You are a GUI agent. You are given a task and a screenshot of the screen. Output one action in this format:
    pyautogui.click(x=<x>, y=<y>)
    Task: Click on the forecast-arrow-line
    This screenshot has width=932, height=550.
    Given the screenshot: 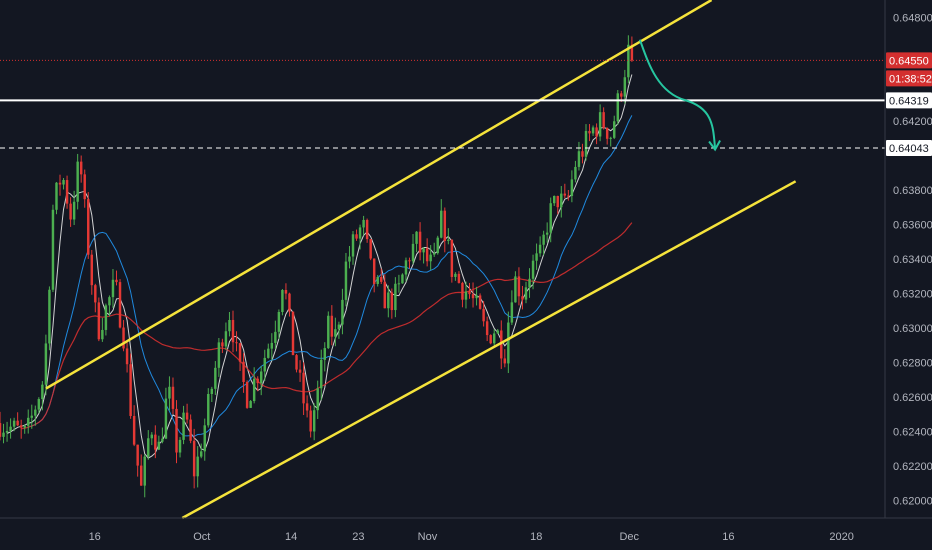 What is the action you would take?
    pyautogui.click(x=677, y=94)
    